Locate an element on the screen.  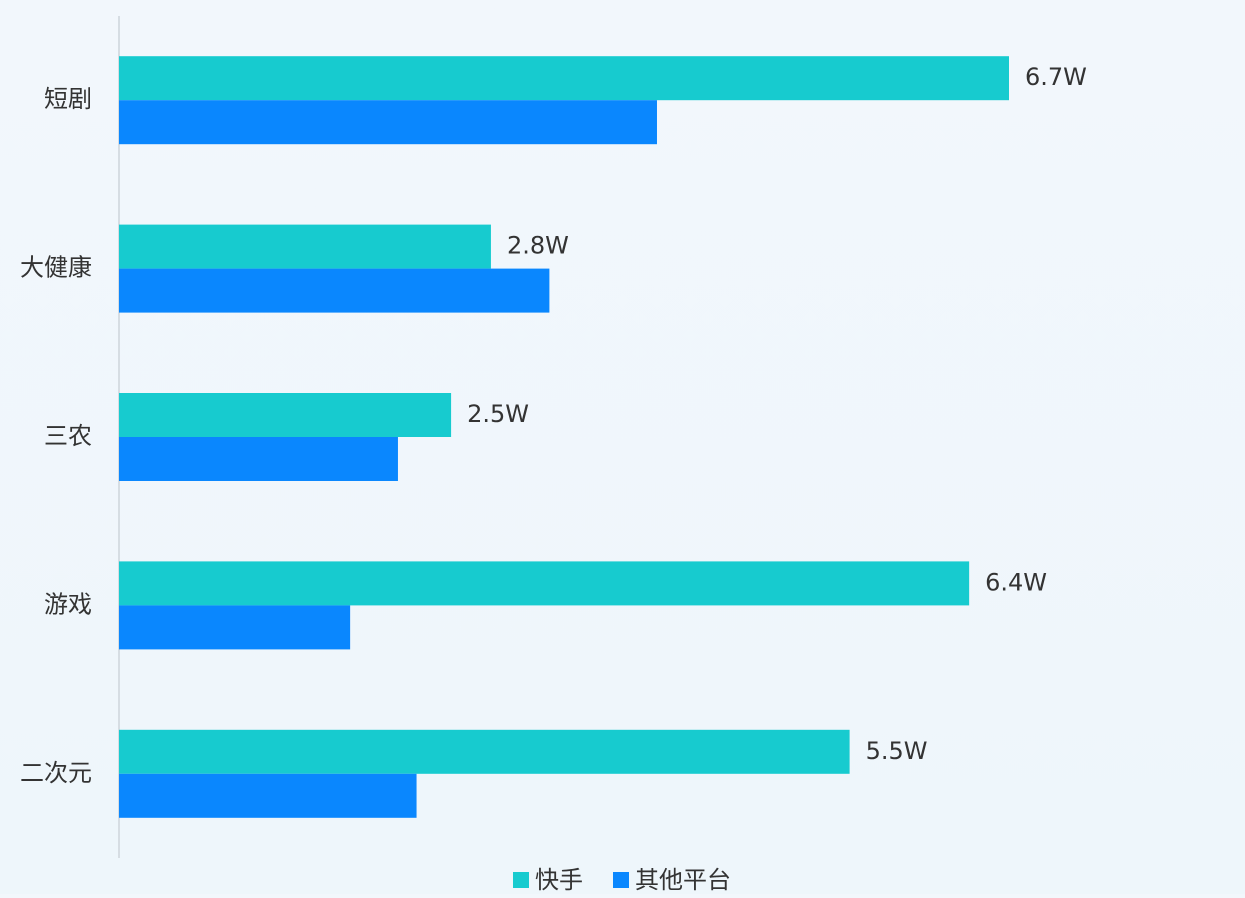
value-label: 2.8W is located at coordinates (538, 246).